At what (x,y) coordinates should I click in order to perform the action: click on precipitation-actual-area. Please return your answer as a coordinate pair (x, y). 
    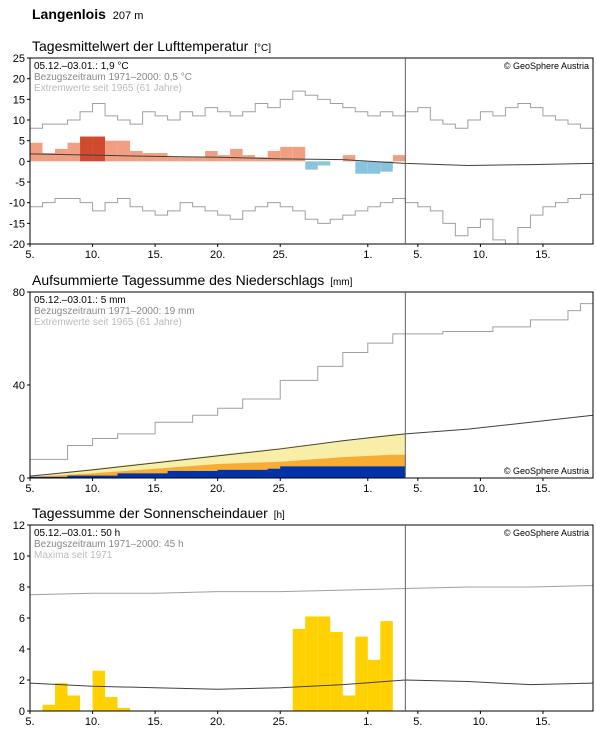
    Looking at the image, I should click on (218, 472).